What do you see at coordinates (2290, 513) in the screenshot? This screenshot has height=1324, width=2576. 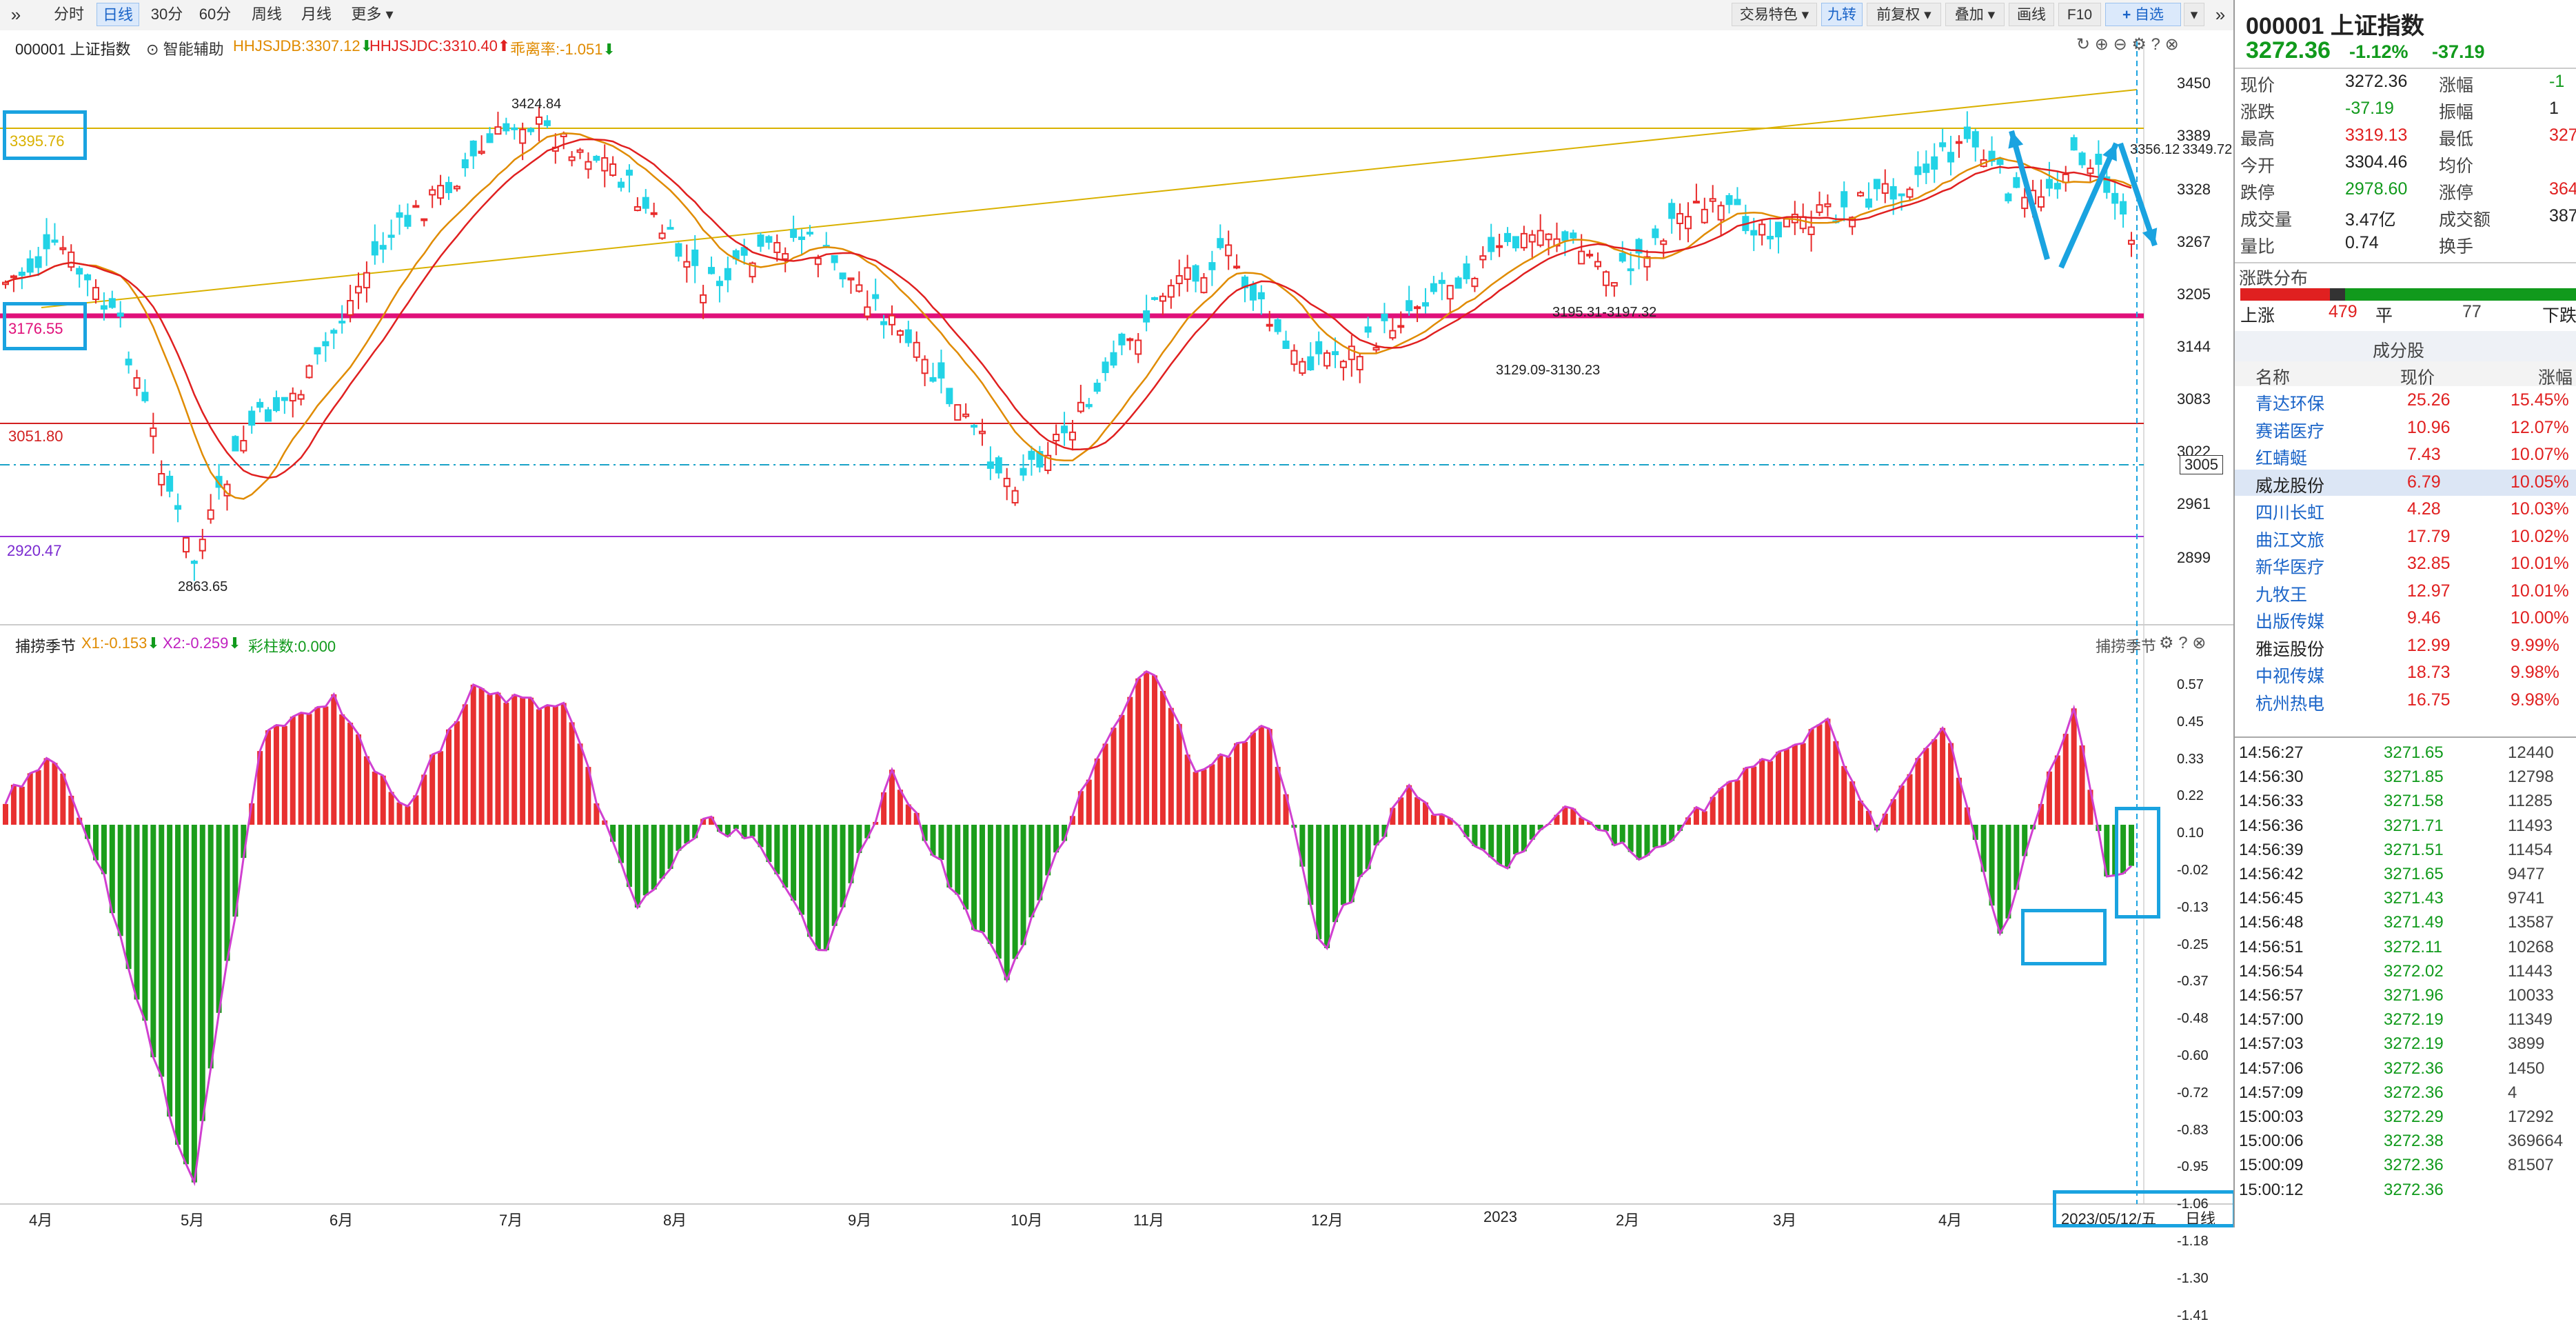 I see `stock-name: 四川长虹` at bounding box center [2290, 513].